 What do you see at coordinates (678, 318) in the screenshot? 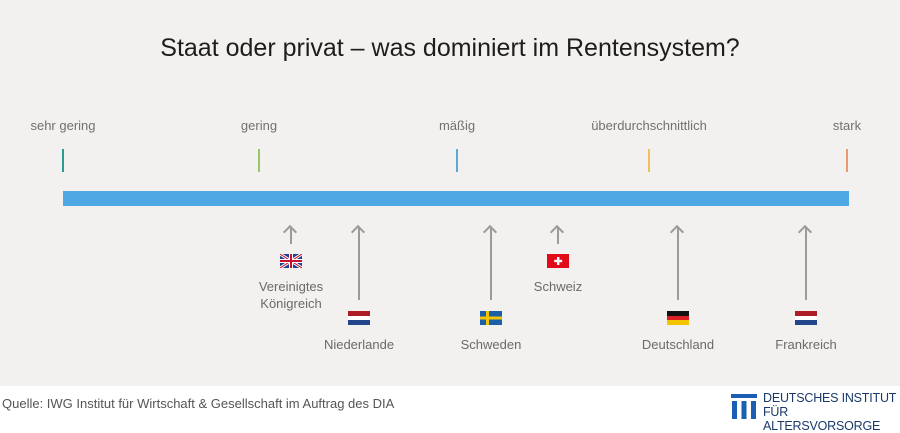
I see `germany-flag-icon` at bounding box center [678, 318].